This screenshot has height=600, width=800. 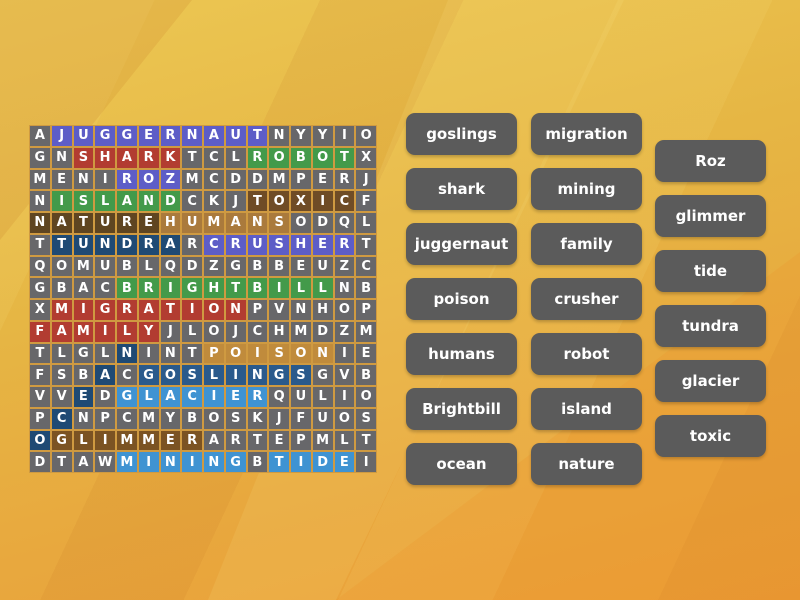 What do you see at coordinates (322, 223) in the screenshot?
I see `grid-cell-r5-c14: D` at bounding box center [322, 223].